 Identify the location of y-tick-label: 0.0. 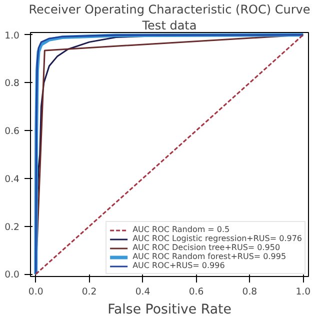
(12, 275).